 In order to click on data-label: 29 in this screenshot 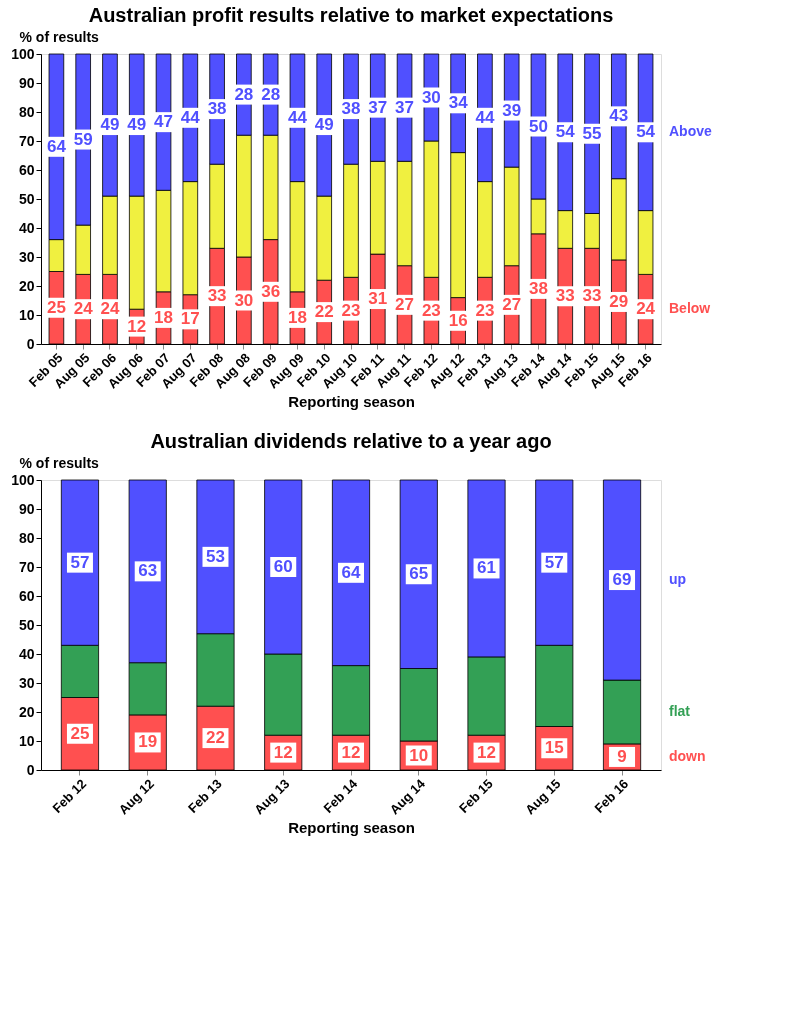, I will do `click(619, 301)`.